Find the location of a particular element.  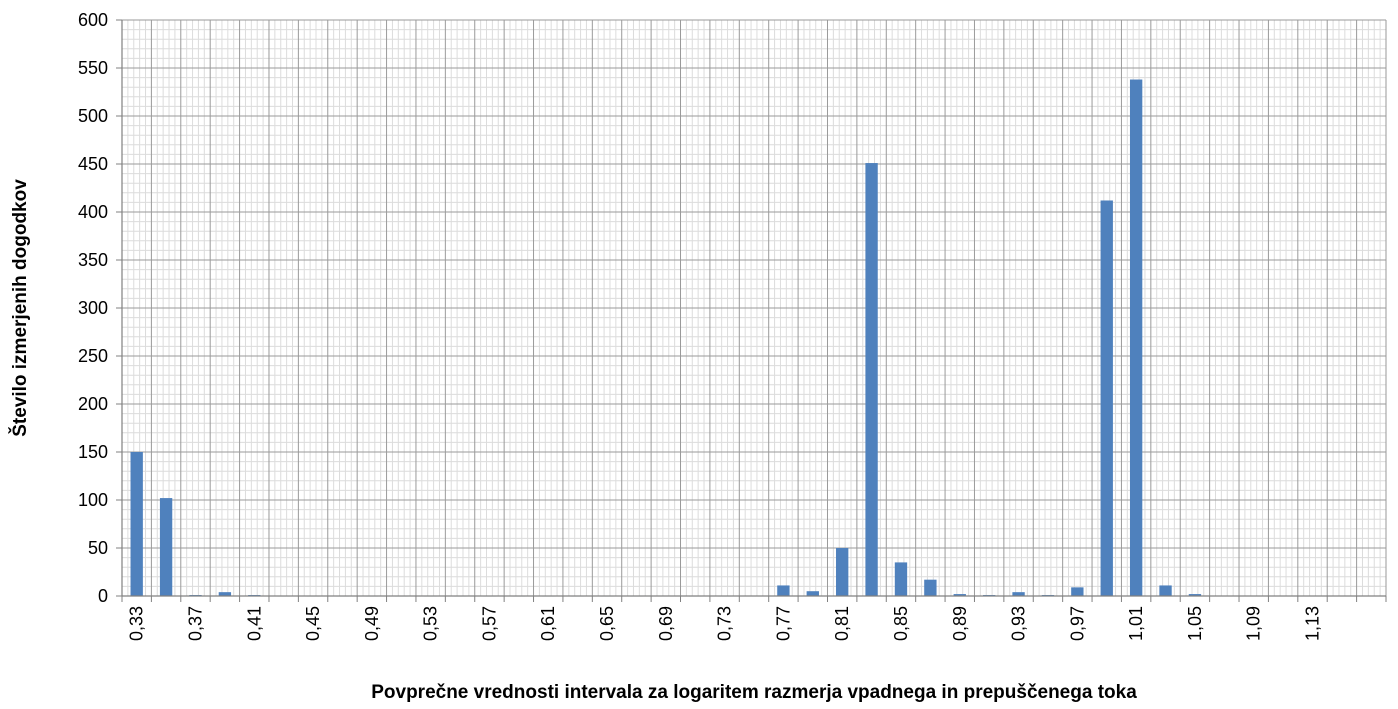

x-tick-label: 0,73 is located at coordinates (725, 623).